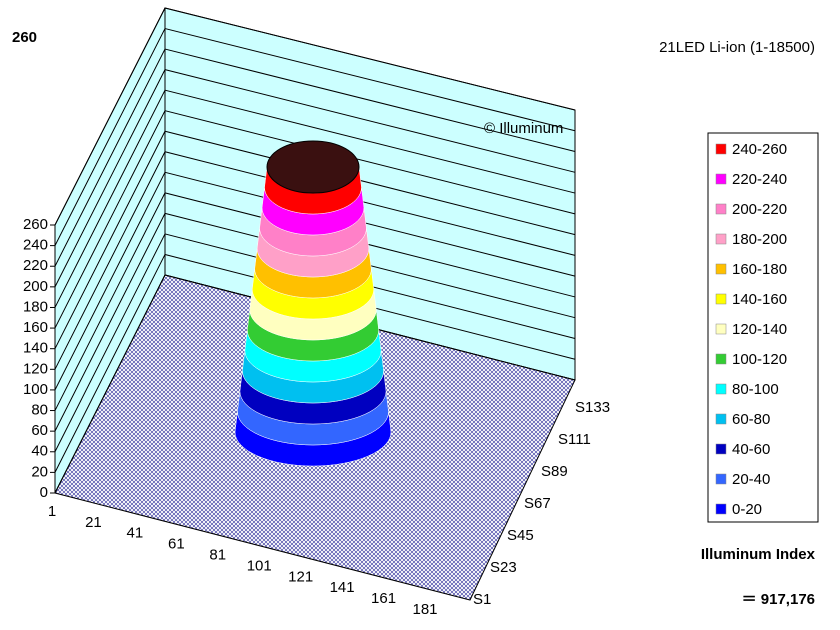 The width and height of the screenshot is (840, 630). I want to click on z-tick-label: 80, so click(39, 410).